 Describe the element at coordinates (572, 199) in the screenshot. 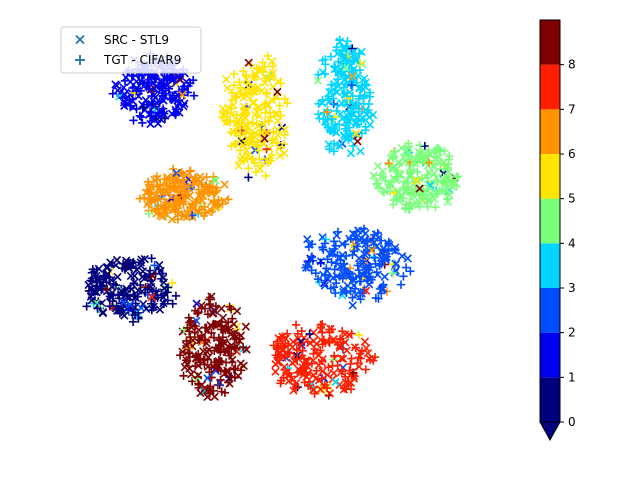

I see `colorbar-tick-label-5: 5` at that location.